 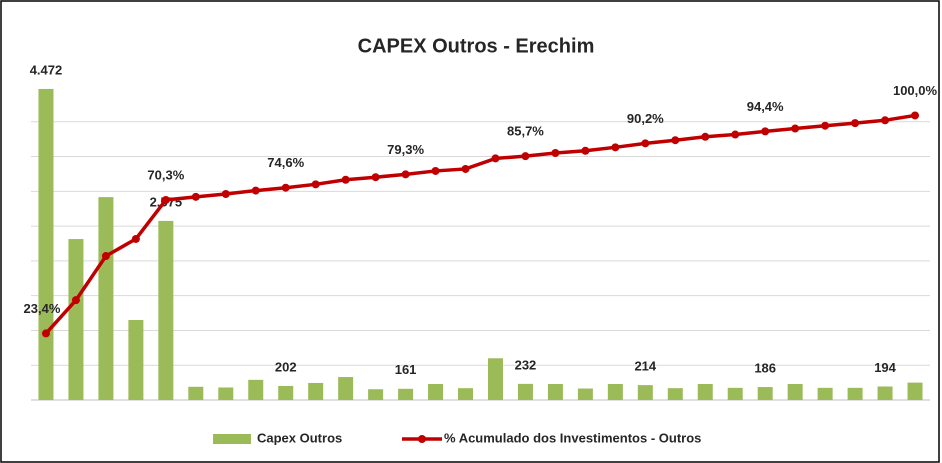 What do you see at coordinates (525, 131) in the screenshot?
I see `line-label: 85,7%` at bounding box center [525, 131].